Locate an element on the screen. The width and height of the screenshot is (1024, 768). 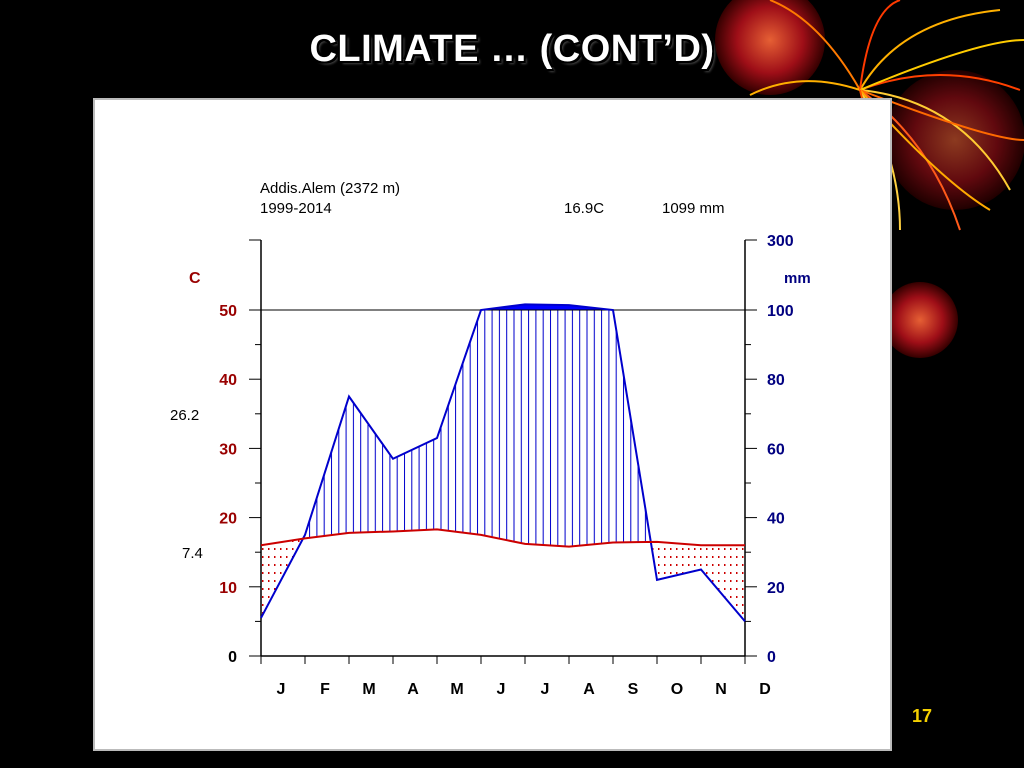
right-tick-label: 100 is located at coordinates (780, 311).